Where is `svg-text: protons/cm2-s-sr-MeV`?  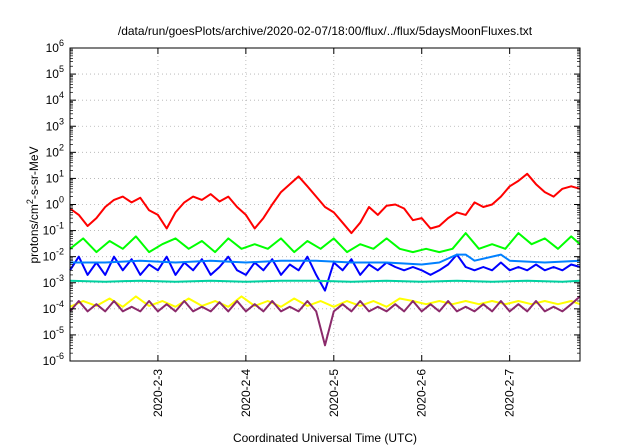
svg-text: protons/cm2-s-sr-MeV is located at coordinates (33, 204).